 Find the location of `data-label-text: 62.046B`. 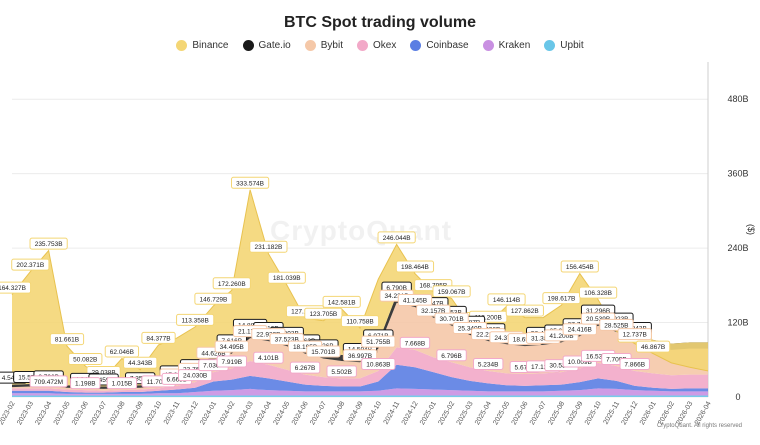

data-label-text: 62.046B is located at coordinates (122, 352).